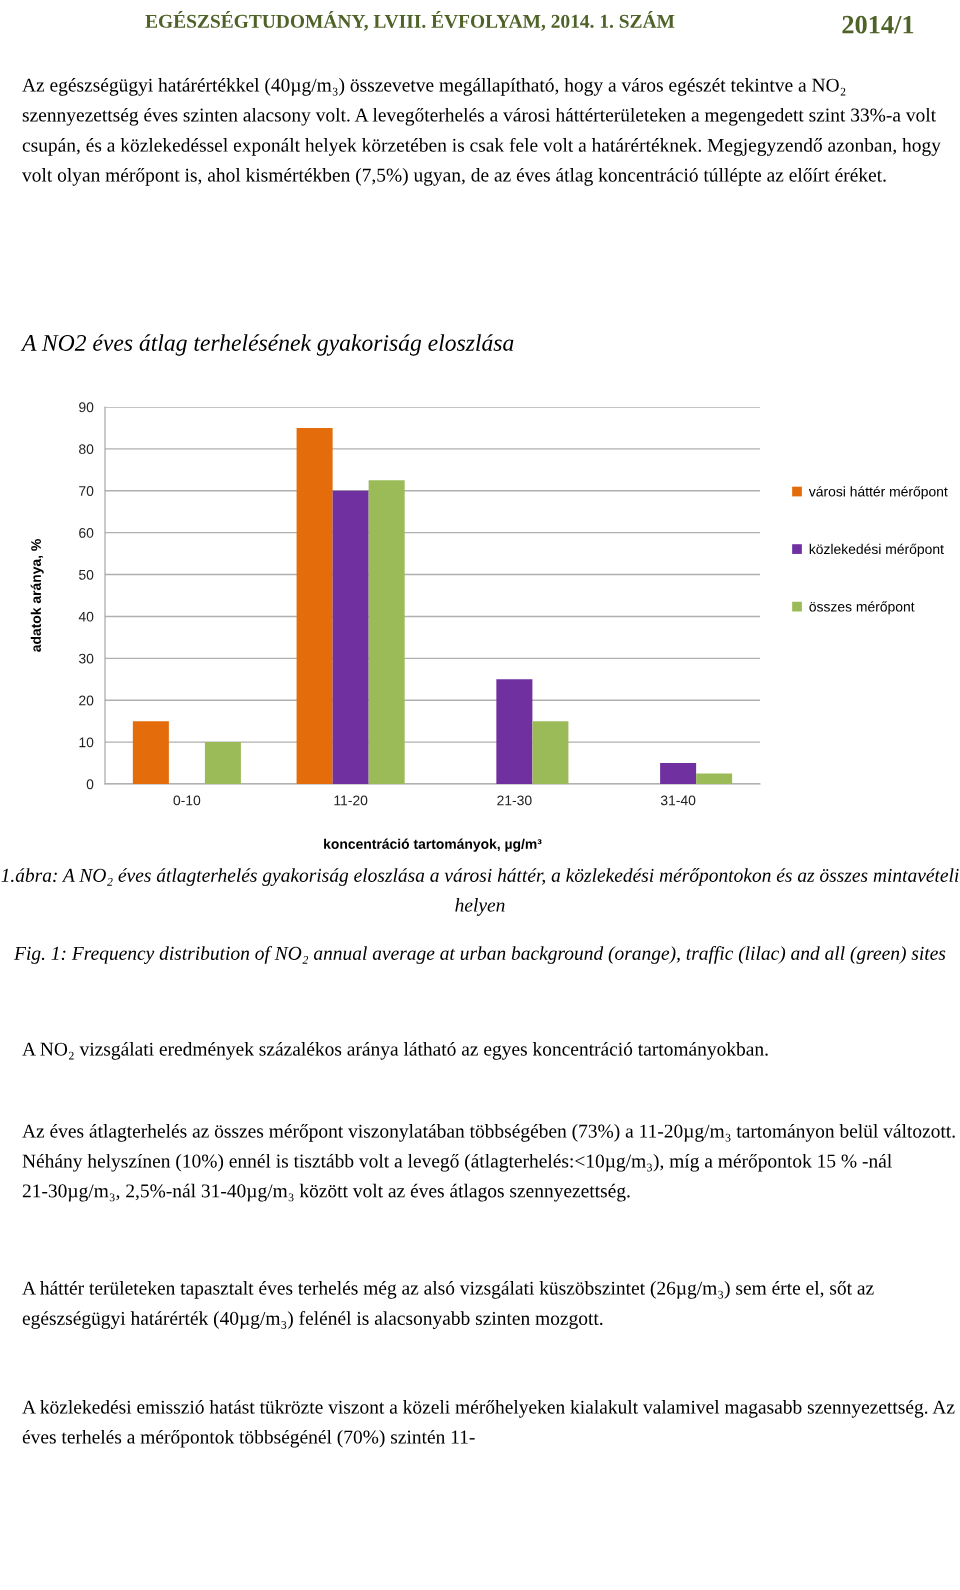  What do you see at coordinates (267, 345) in the screenshot?
I see `chart-title: A NO2 éves átlag terhelésének gyakoriság eloszlása` at bounding box center [267, 345].